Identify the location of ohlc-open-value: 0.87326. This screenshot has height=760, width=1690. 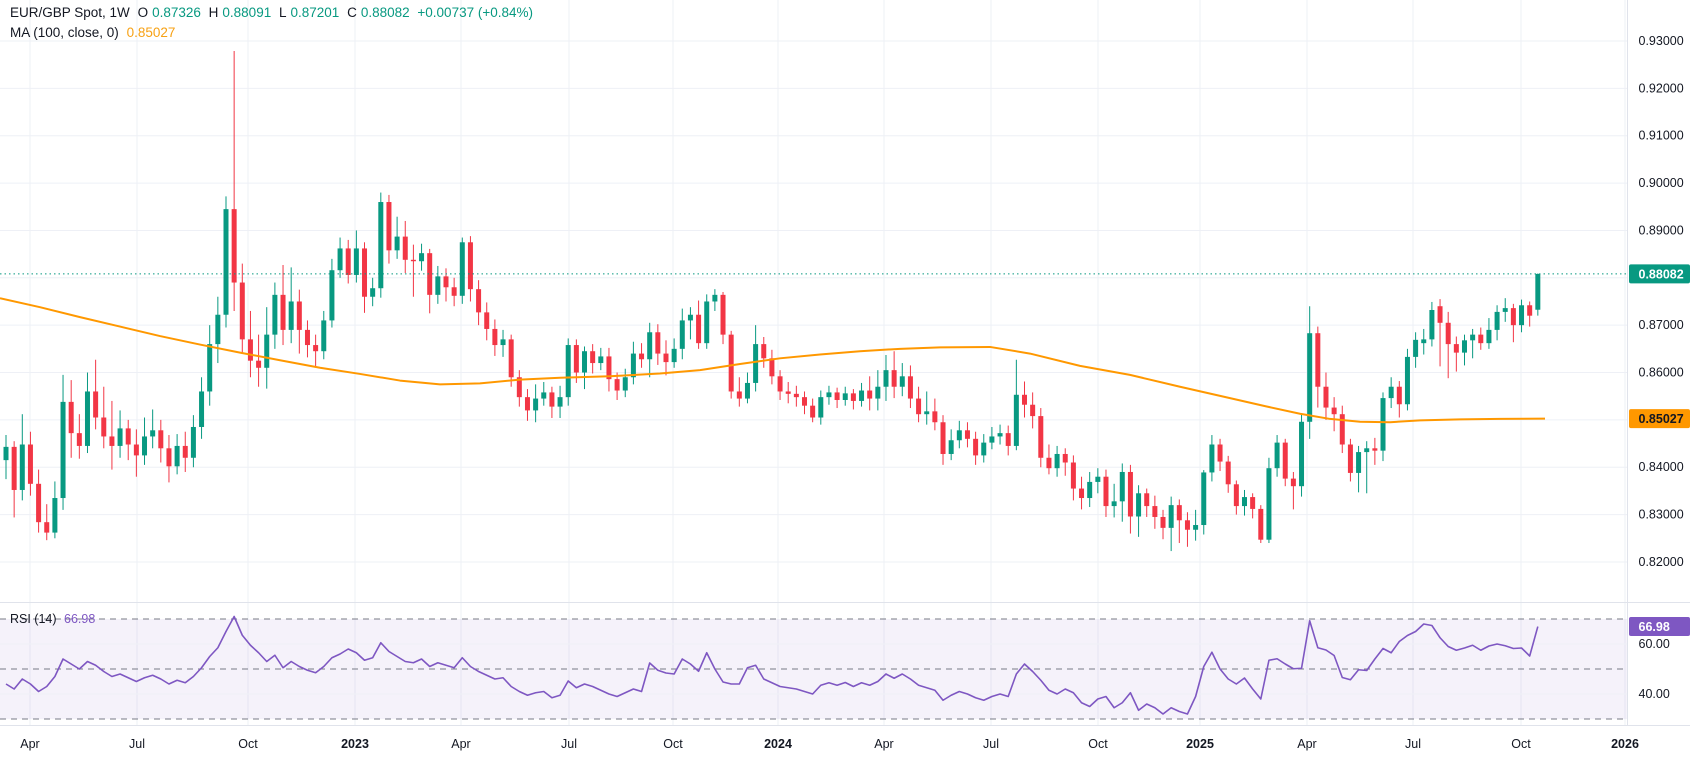
(176, 12).